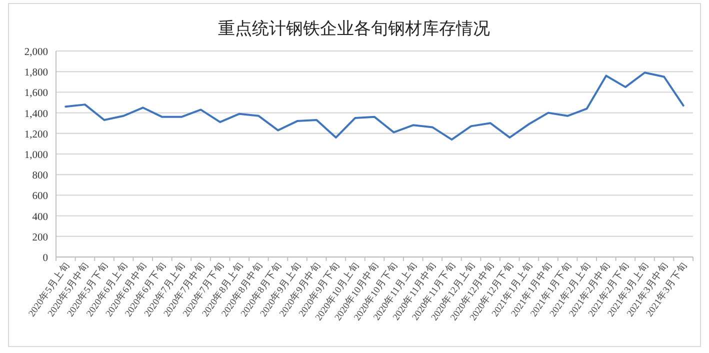  What do you see at coordinates (45, 258) in the screenshot?
I see `y-tick-label: 0` at bounding box center [45, 258].